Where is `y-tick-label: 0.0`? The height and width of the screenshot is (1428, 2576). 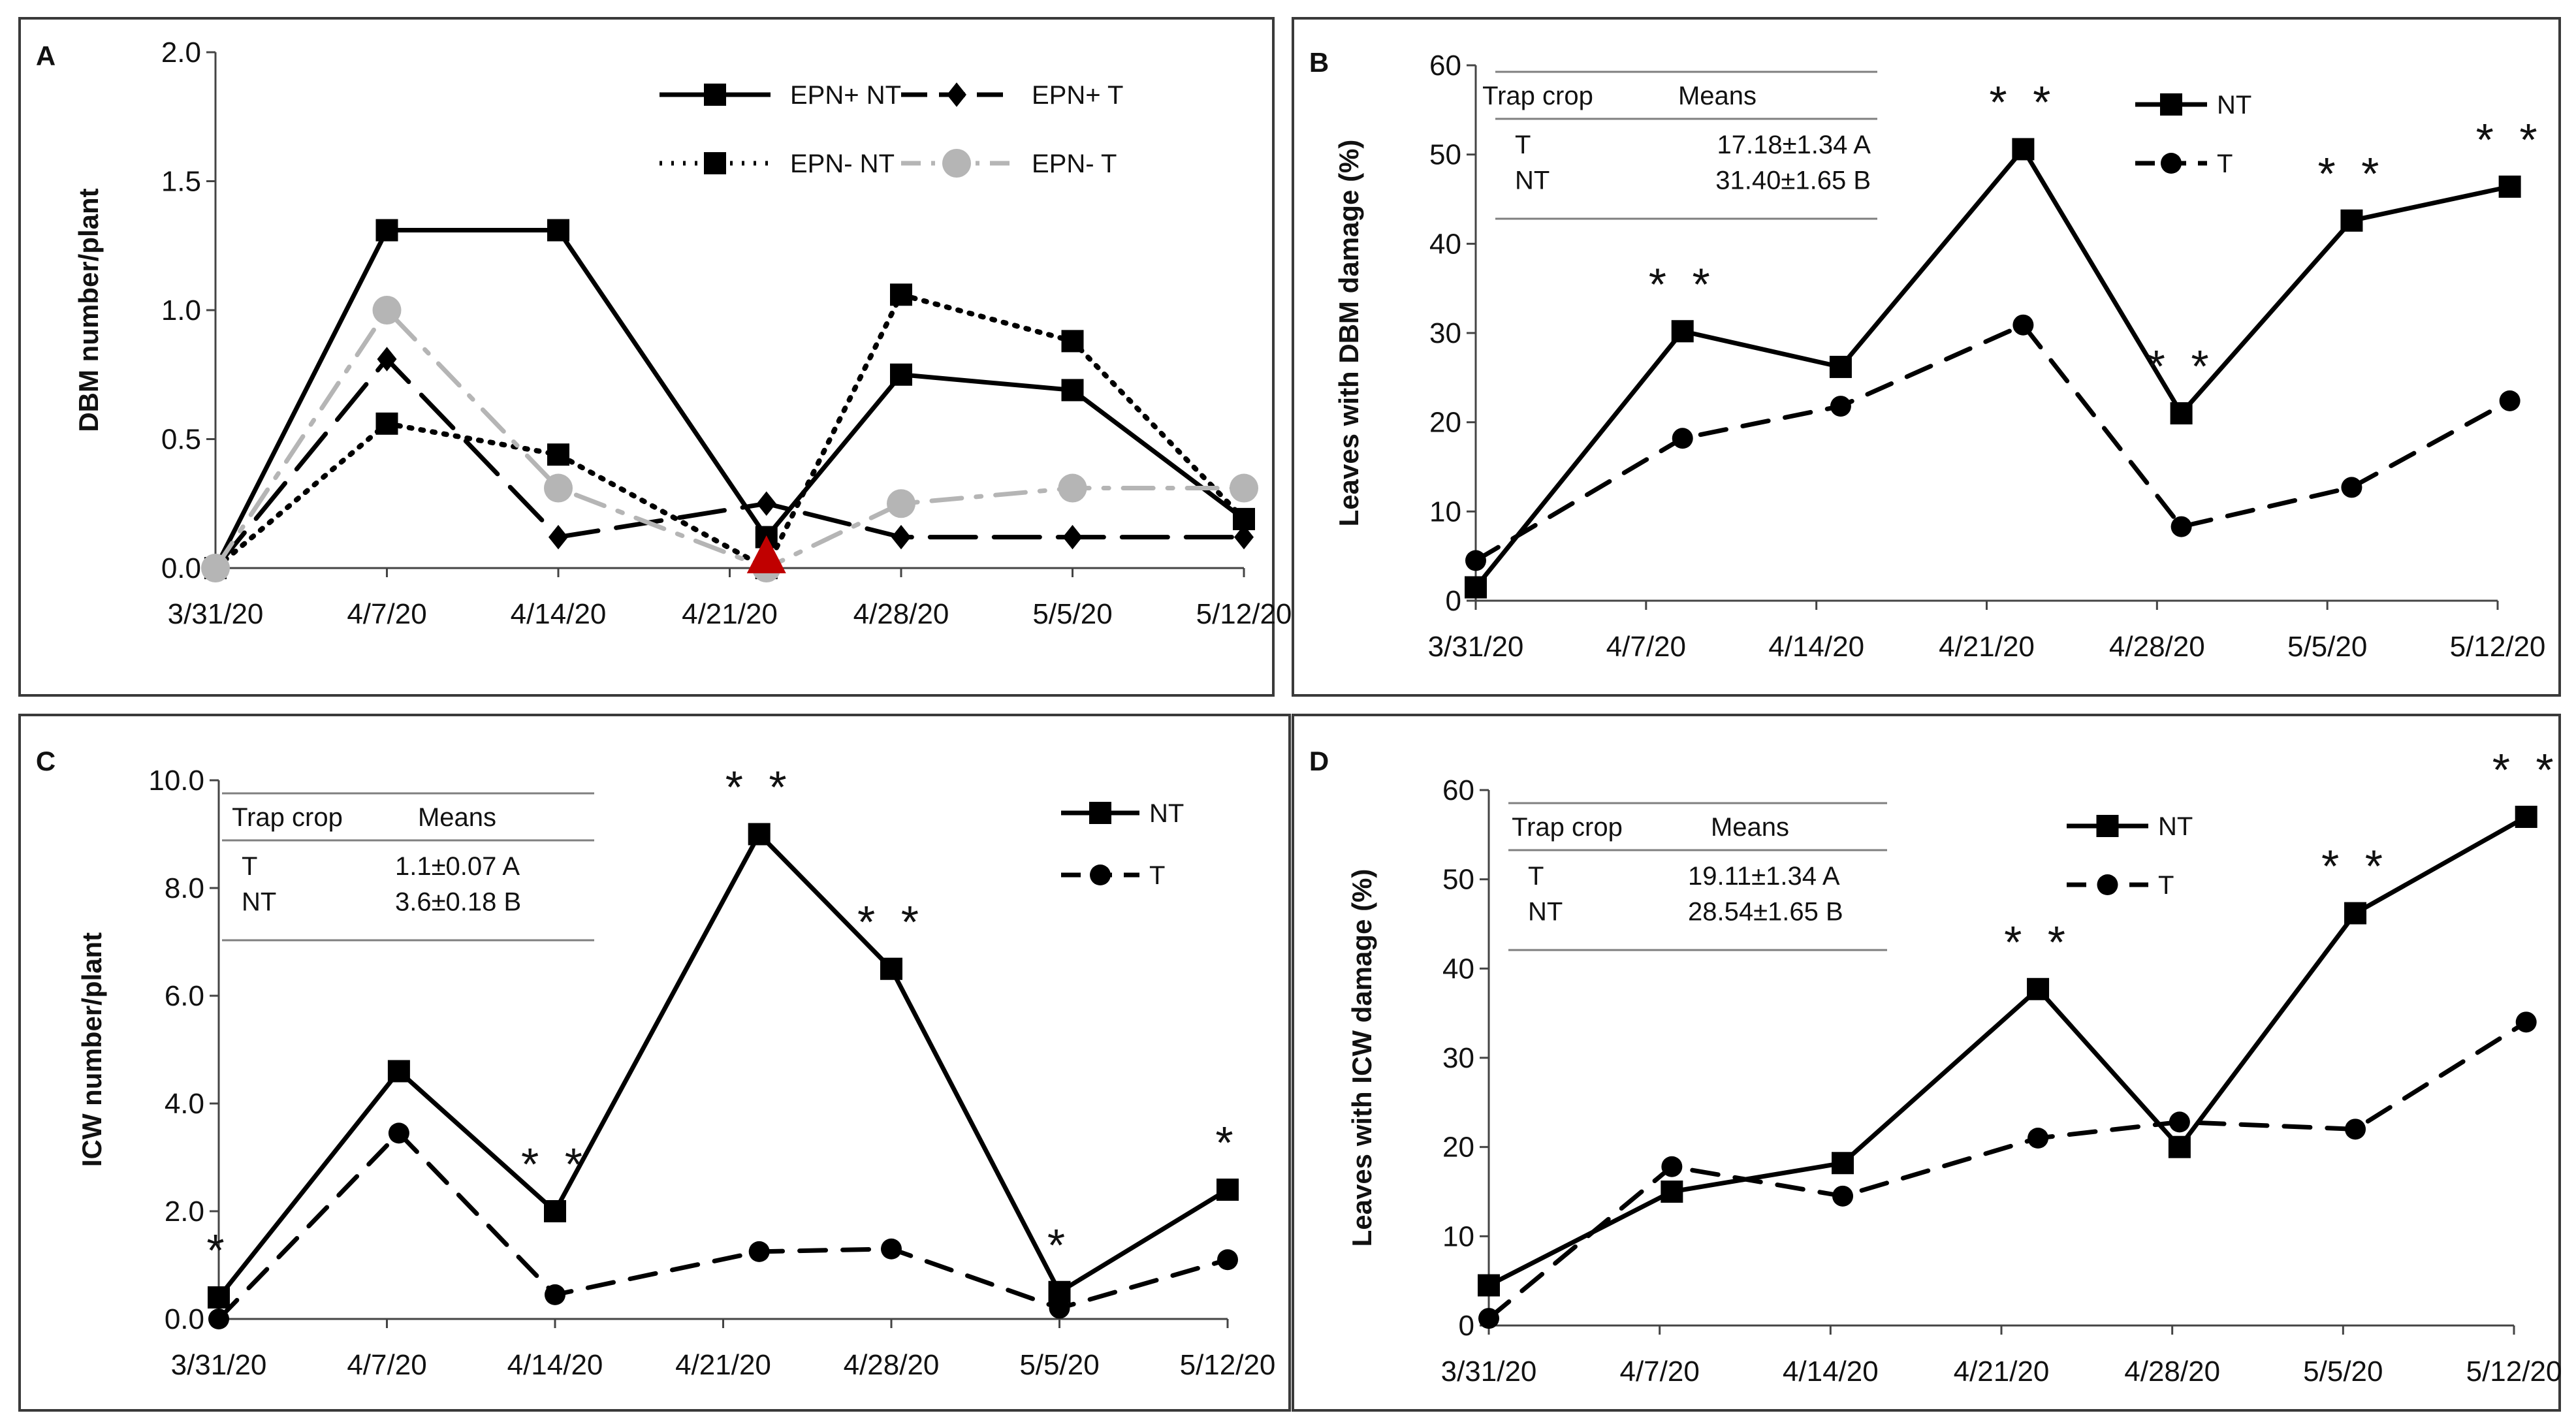
y-tick-label: 0.0 is located at coordinates (181, 568).